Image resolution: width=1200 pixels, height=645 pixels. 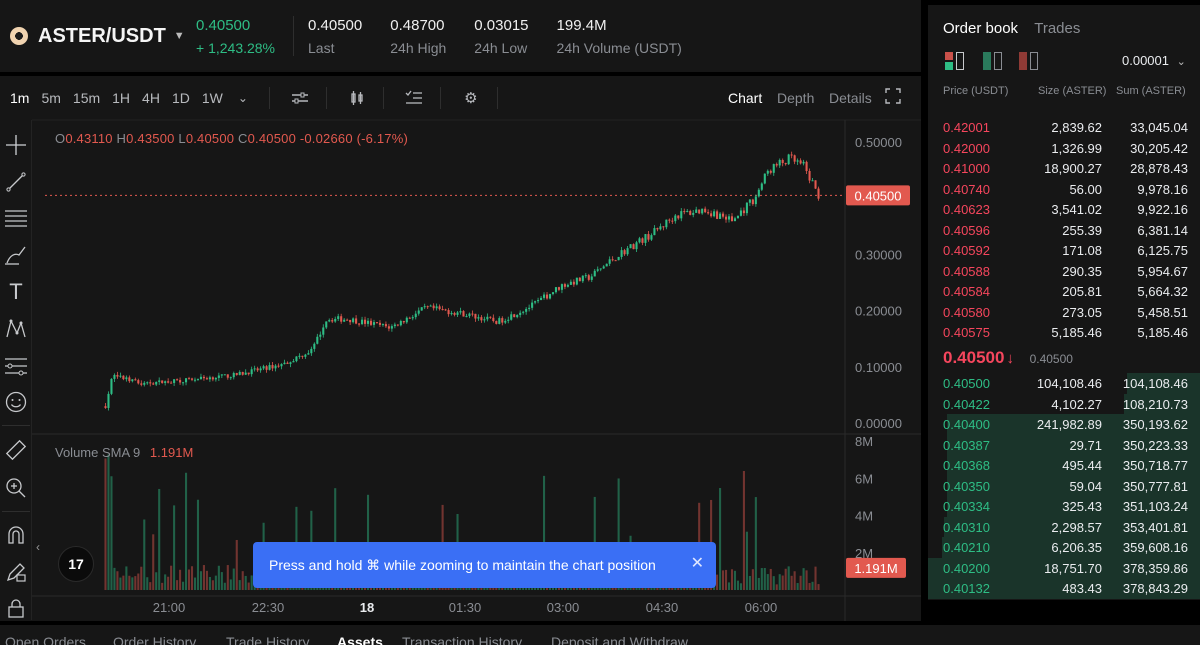 What do you see at coordinates (864, 553) in the screenshot?
I see `volume-tick-label: 2M` at bounding box center [864, 553].